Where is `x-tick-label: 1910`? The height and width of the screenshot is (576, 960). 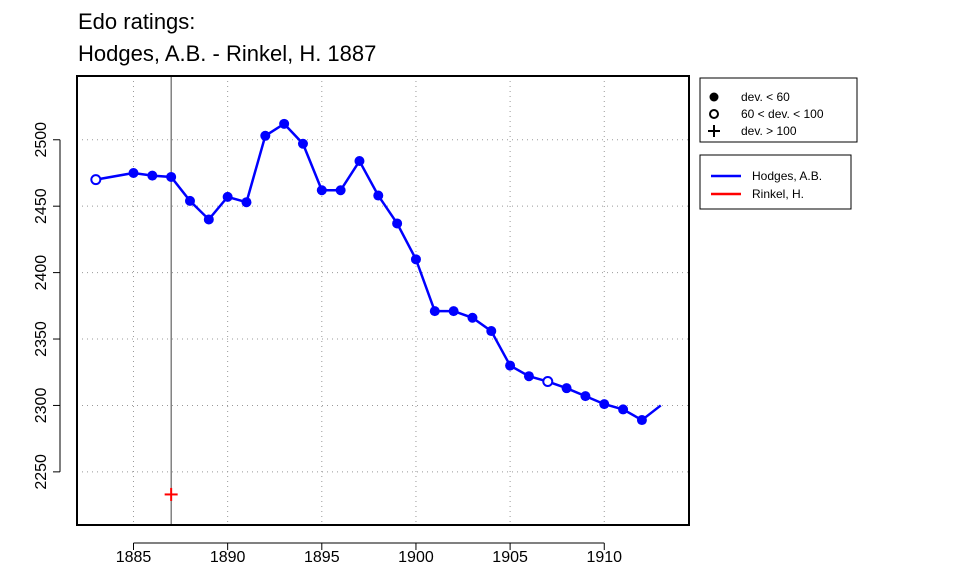 x-tick-label: 1910 is located at coordinates (604, 557).